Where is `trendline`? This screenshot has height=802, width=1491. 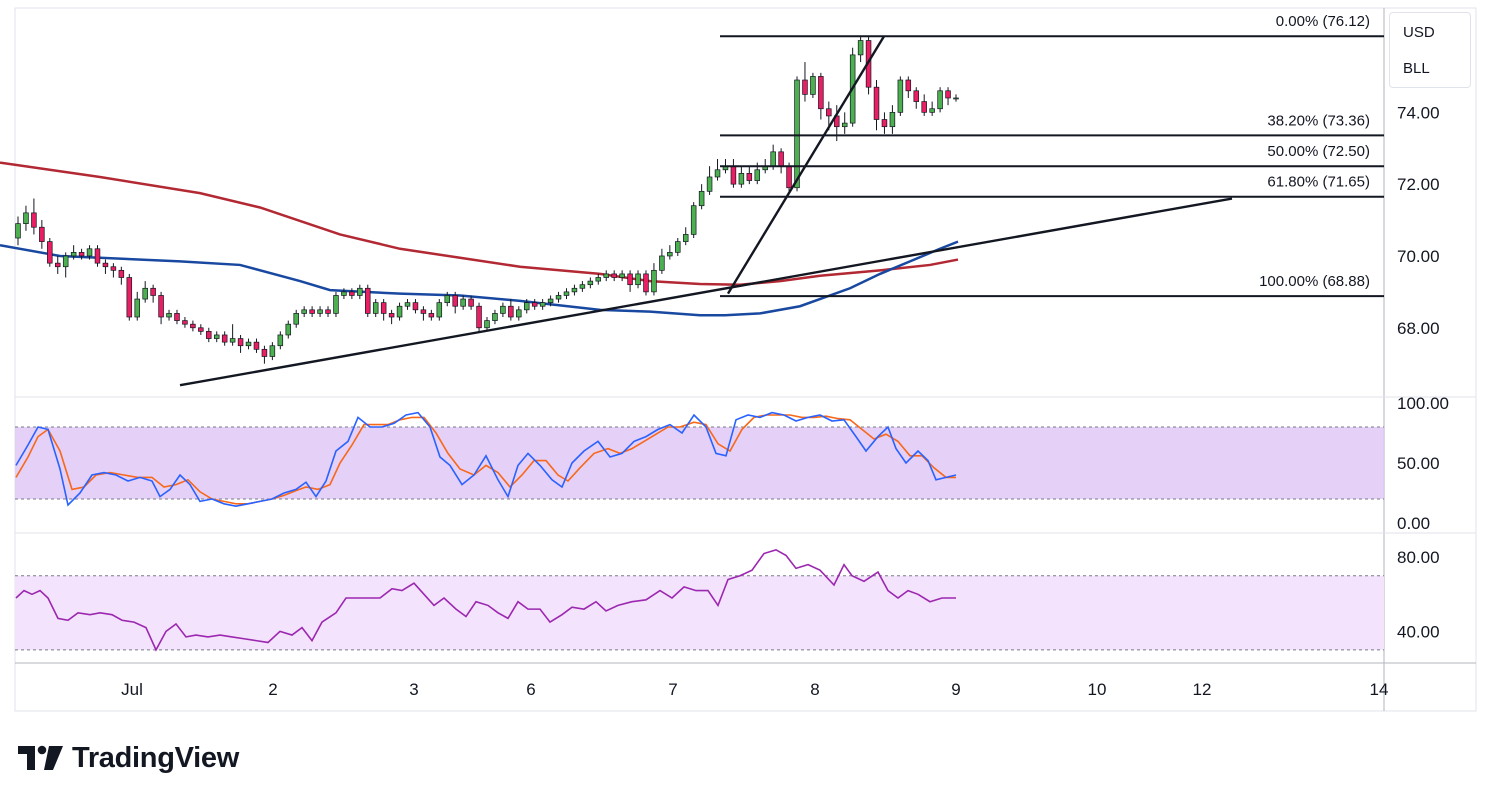 trendline is located at coordinates (806, 165).